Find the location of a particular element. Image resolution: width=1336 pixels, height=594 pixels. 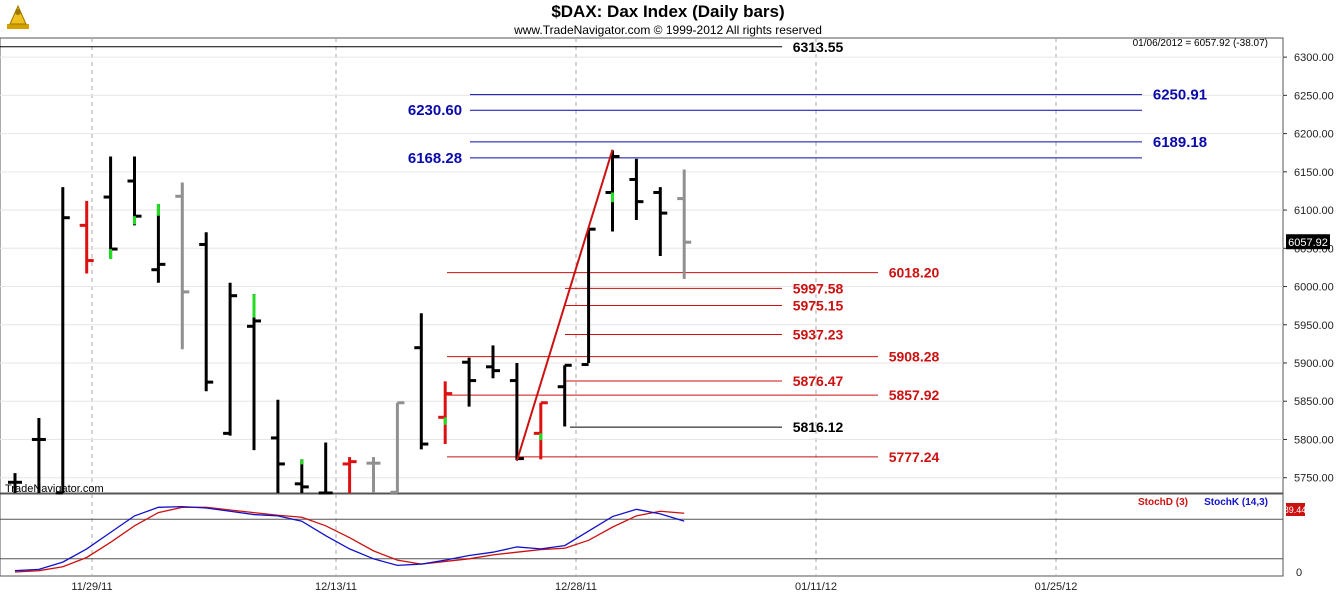

y-tick-label: 6200.00 is located at coordinates (1314, 135).